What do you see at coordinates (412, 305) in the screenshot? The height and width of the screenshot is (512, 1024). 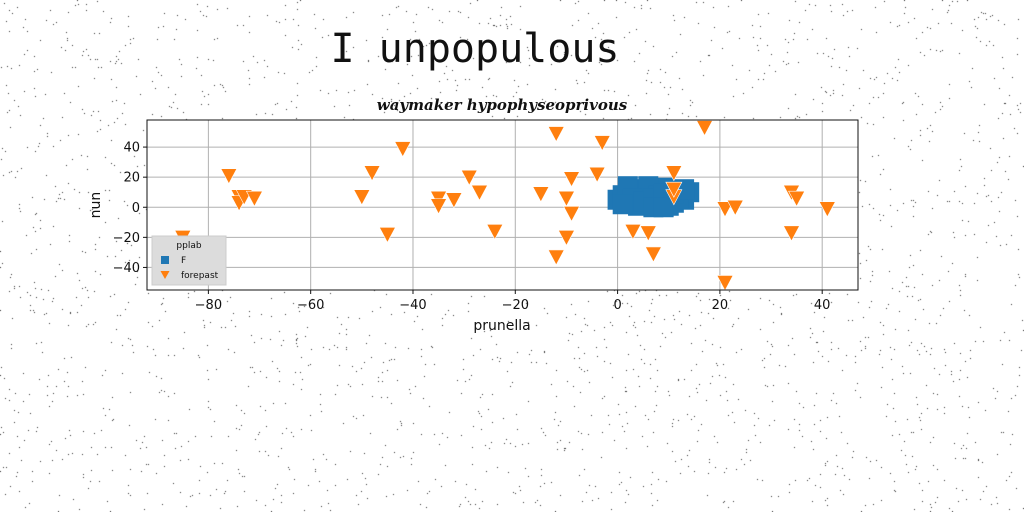 I see `x-tick-label: −40` at bounding box center [412, 305].